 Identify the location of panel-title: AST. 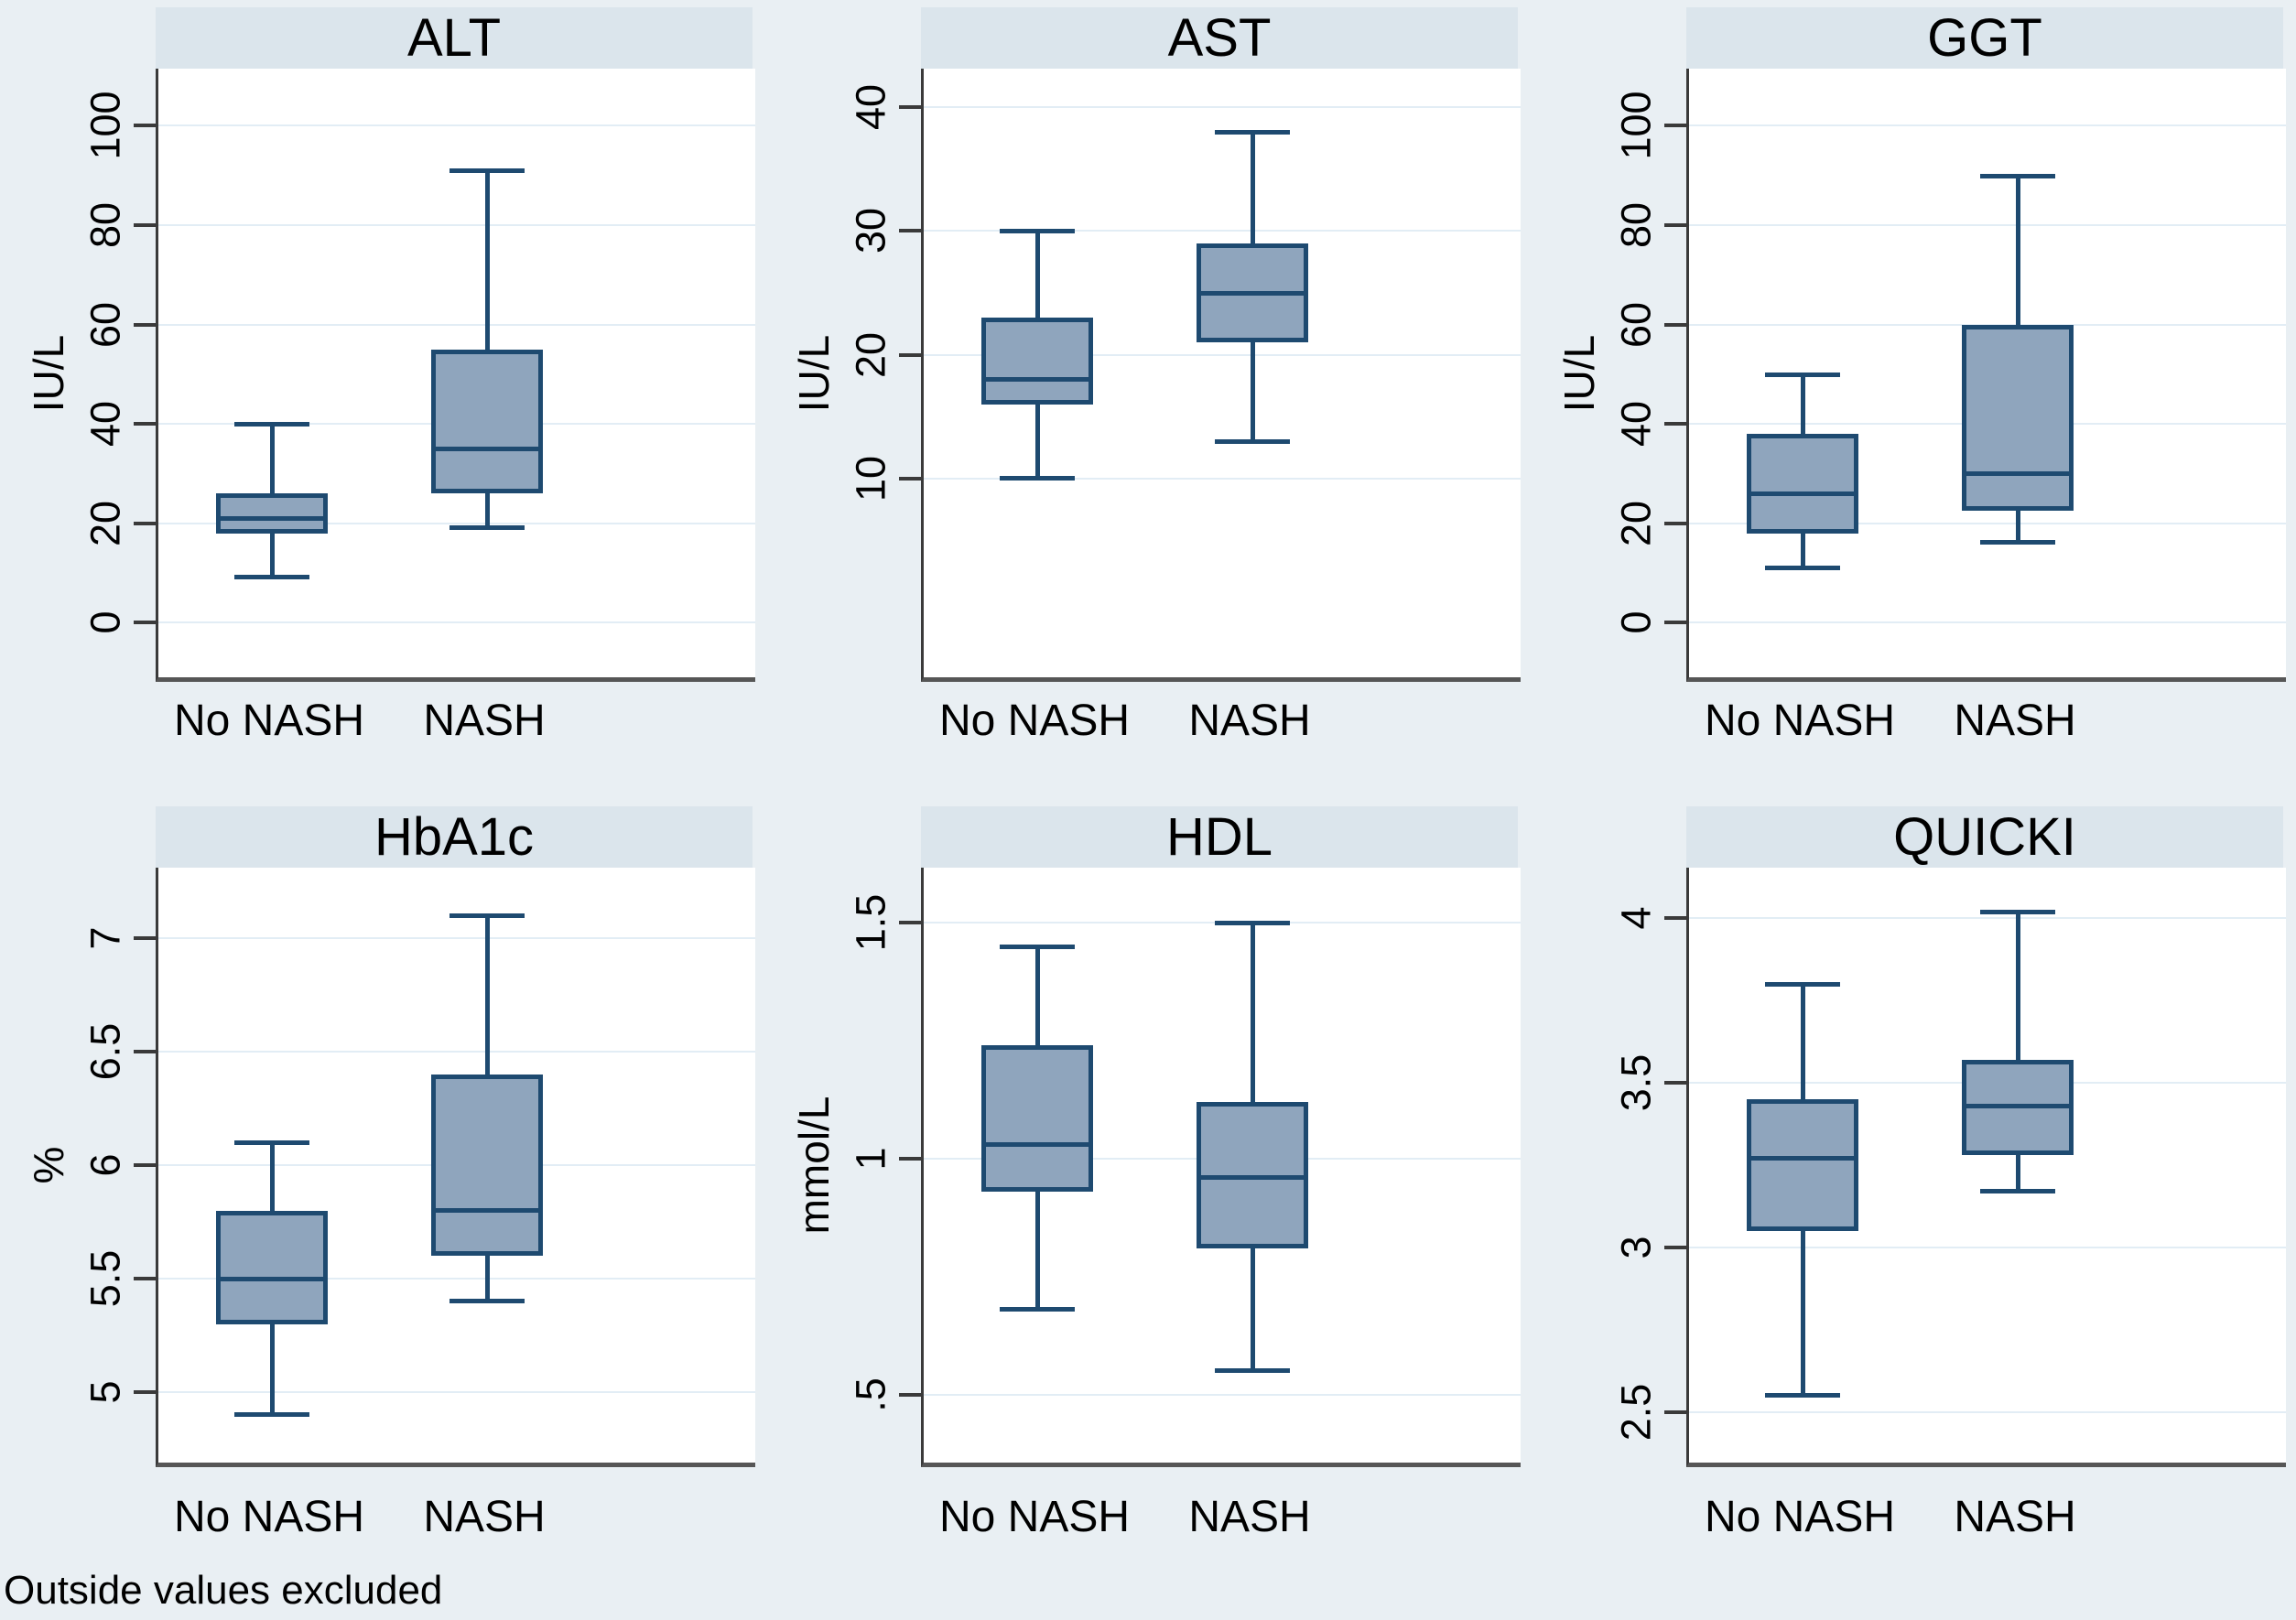
(1220, 37).